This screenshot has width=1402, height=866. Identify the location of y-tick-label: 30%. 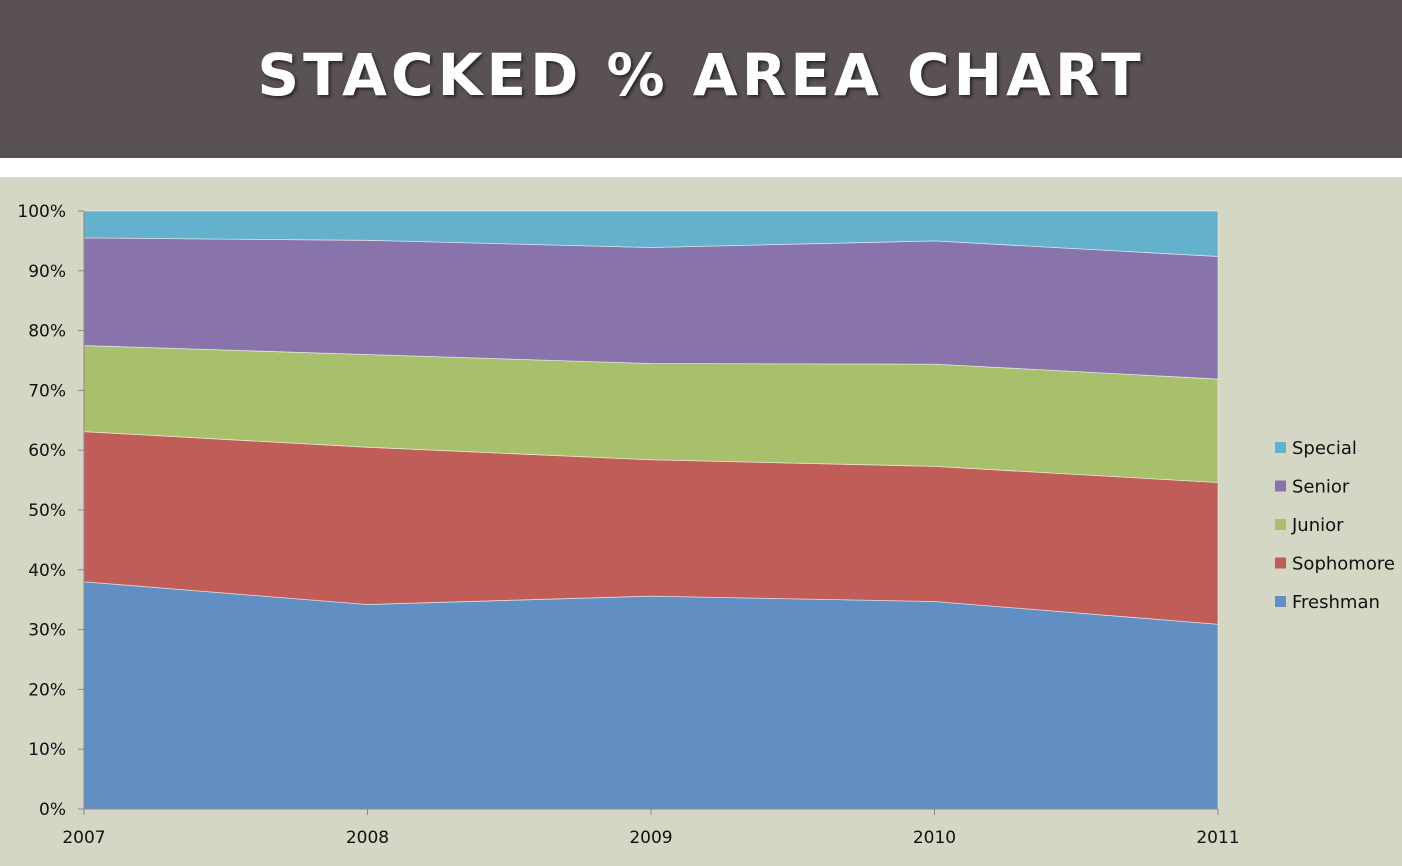
(47, 631).